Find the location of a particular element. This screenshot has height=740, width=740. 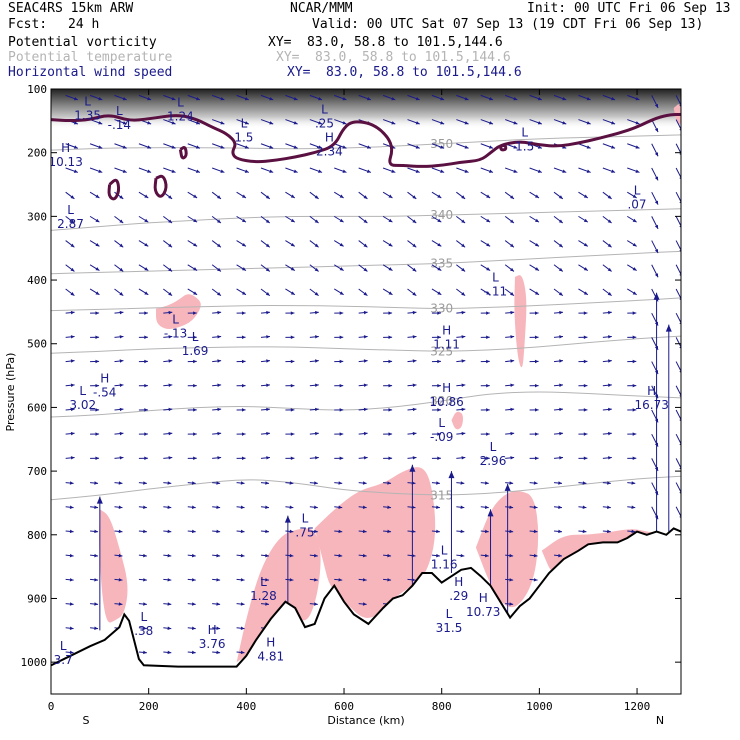

field-wind-xy-value: 83.0, 58.8 to 101.5,144.6 is located at coordinates (424, 72).